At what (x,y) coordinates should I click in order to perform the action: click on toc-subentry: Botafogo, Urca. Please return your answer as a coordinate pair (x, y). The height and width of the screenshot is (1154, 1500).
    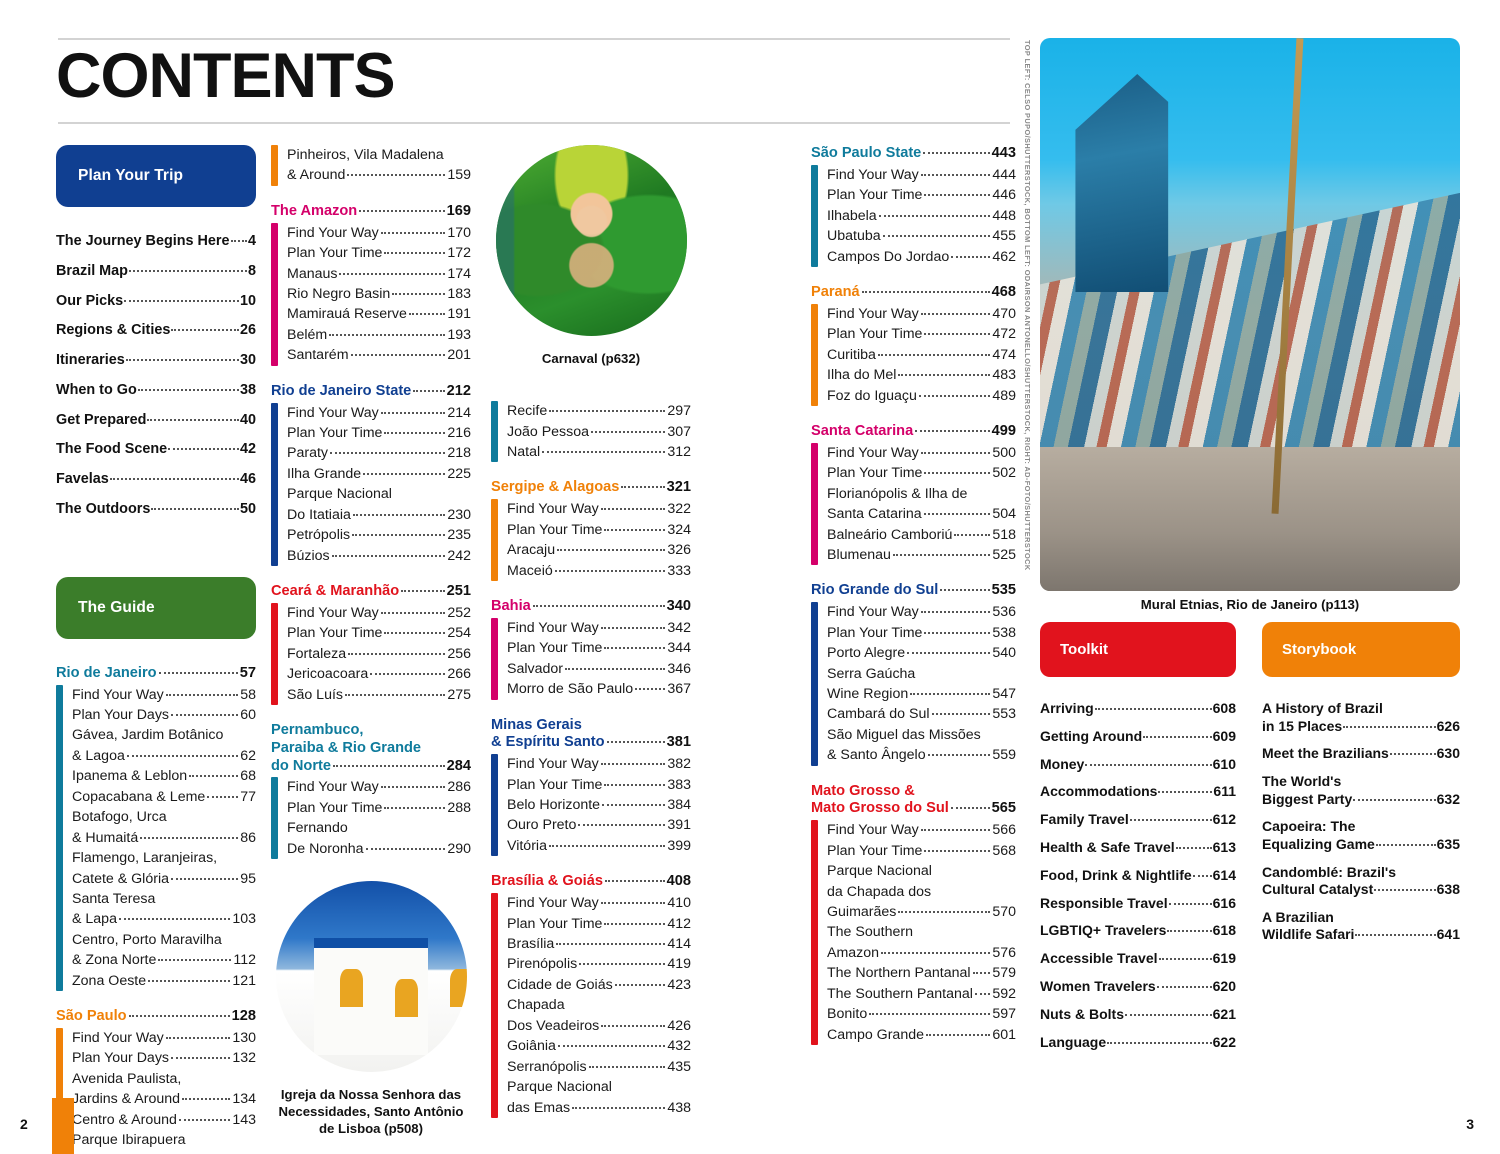
    Looking at the image, I should click on (164, 817).